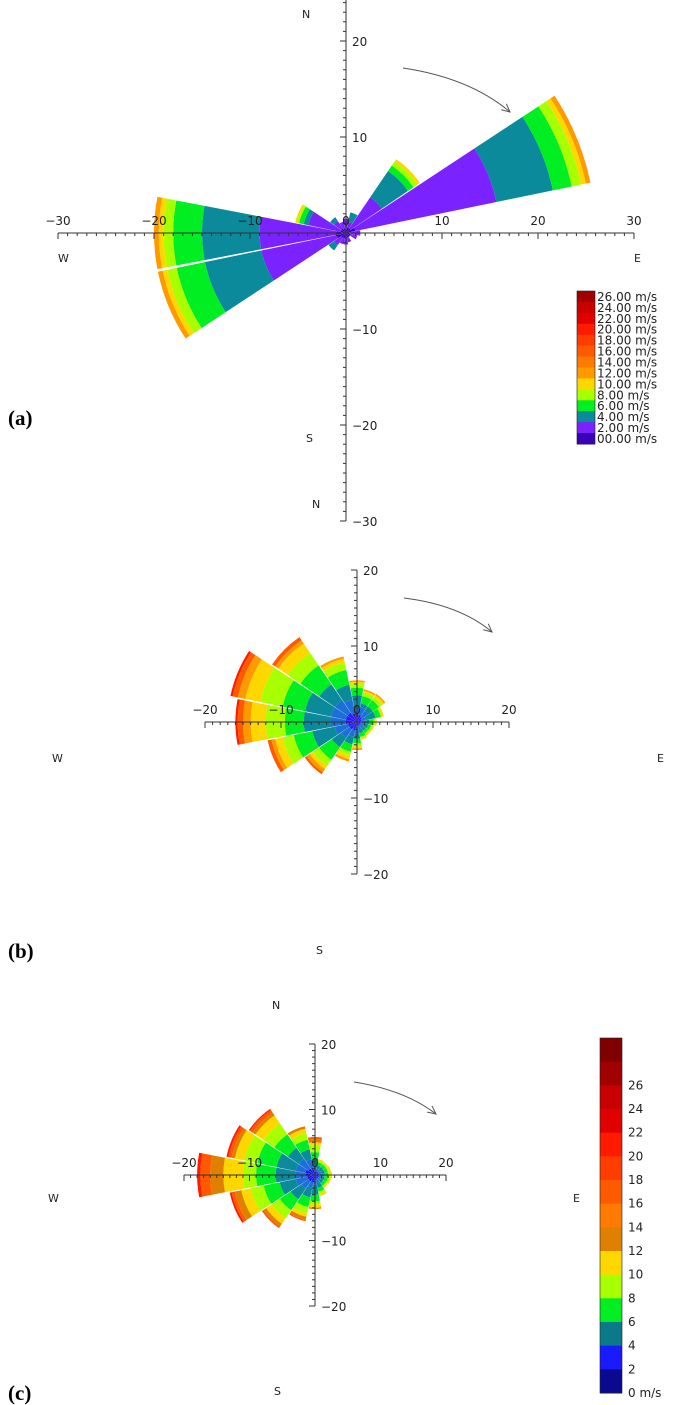 This screenshot has width=679, height=1405. Describe the element at coordinates (635, 1133) in the screenshot. I see `legend-label: 22` at that location.